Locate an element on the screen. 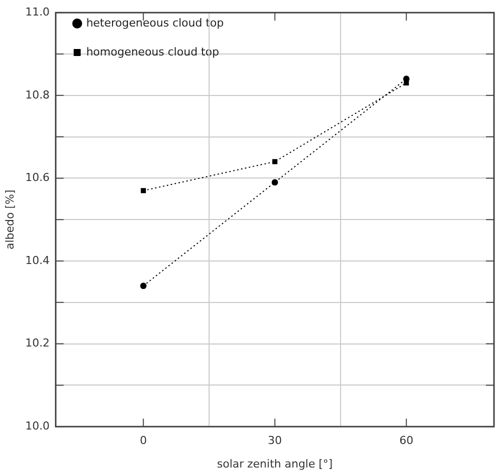  y-tick-label: 10.4 is located at coordinates (37, 260).